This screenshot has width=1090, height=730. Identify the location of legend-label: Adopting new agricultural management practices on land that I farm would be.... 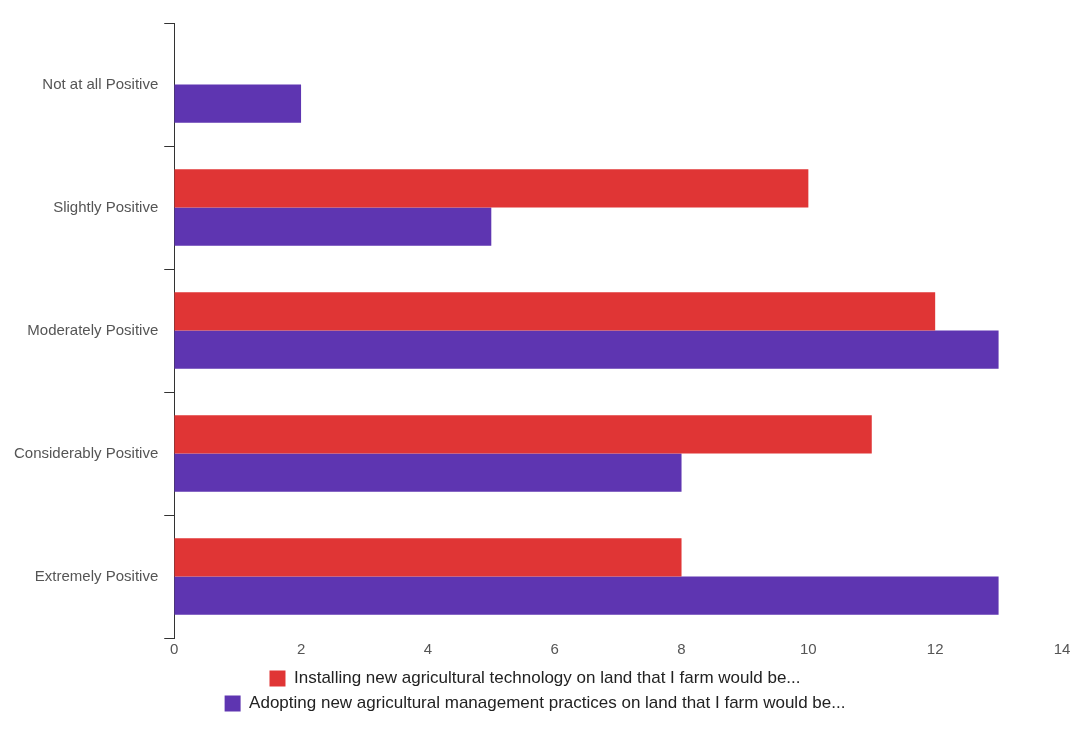
(547, 703).